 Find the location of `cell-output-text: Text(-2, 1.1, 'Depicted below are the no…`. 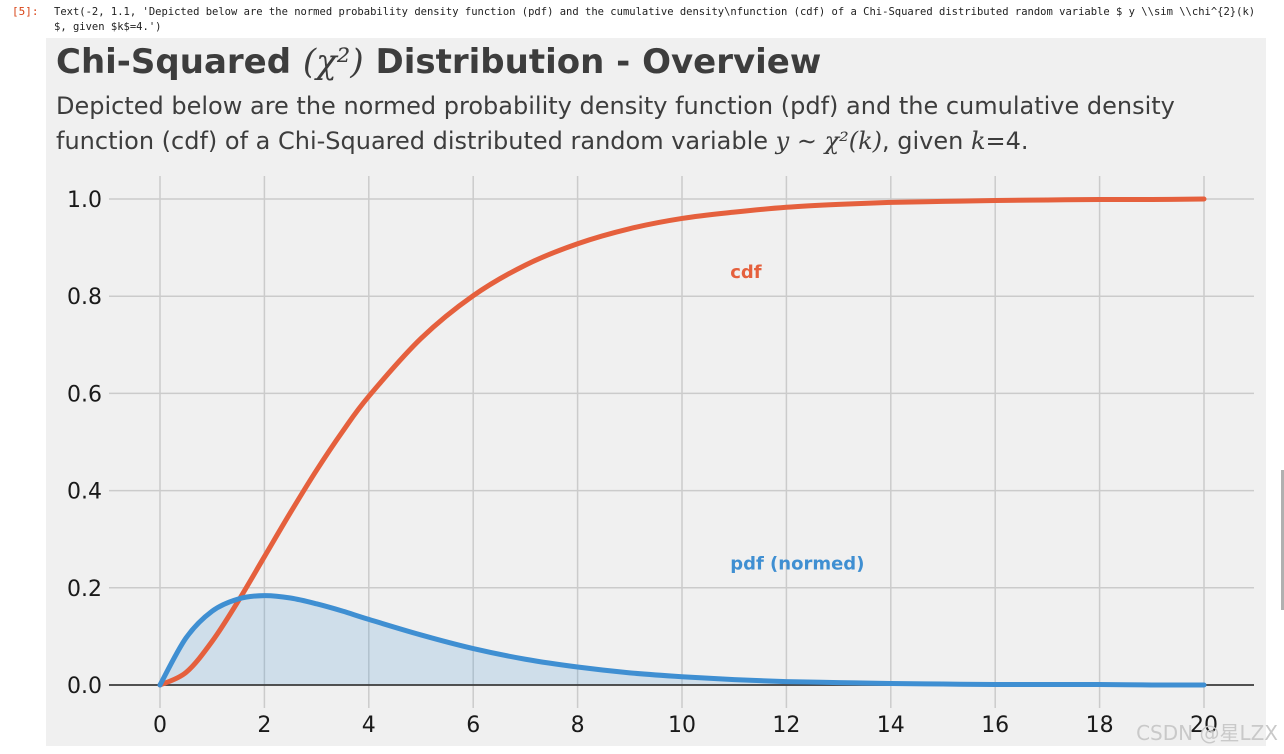

cell-output-text: Text(-2, 1.1, 'Depicted below are the no… is located at coordinates (658, 19).